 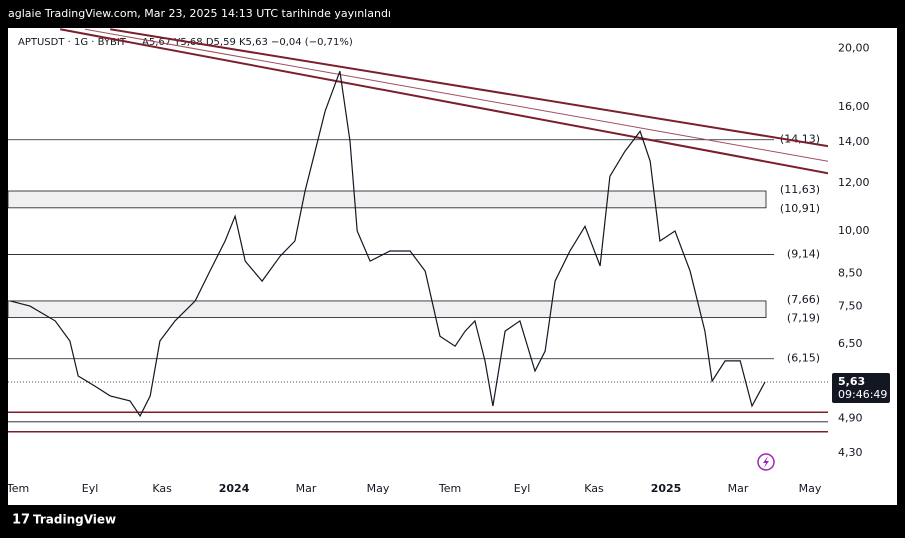 I want to click on zone-top-label: (7,66), so click(x=803, y=299).